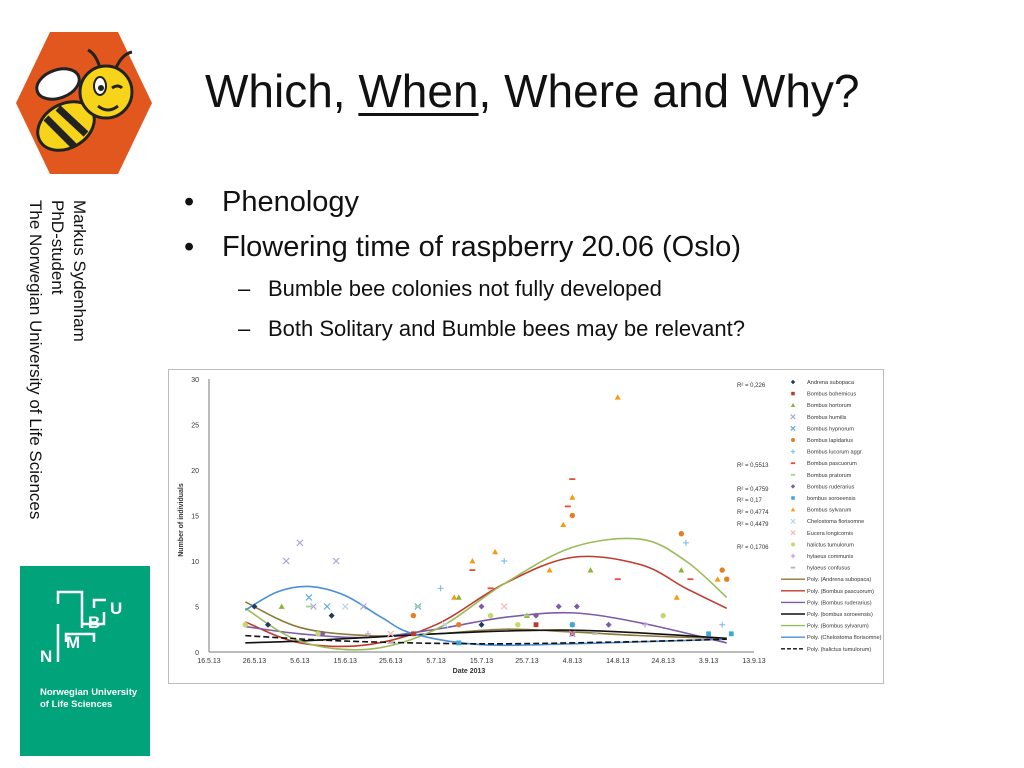  What do you see at coordinates (418, 91) in the screenshot?
I see `title-underlined-word: When` at bounding box center [418, 91].